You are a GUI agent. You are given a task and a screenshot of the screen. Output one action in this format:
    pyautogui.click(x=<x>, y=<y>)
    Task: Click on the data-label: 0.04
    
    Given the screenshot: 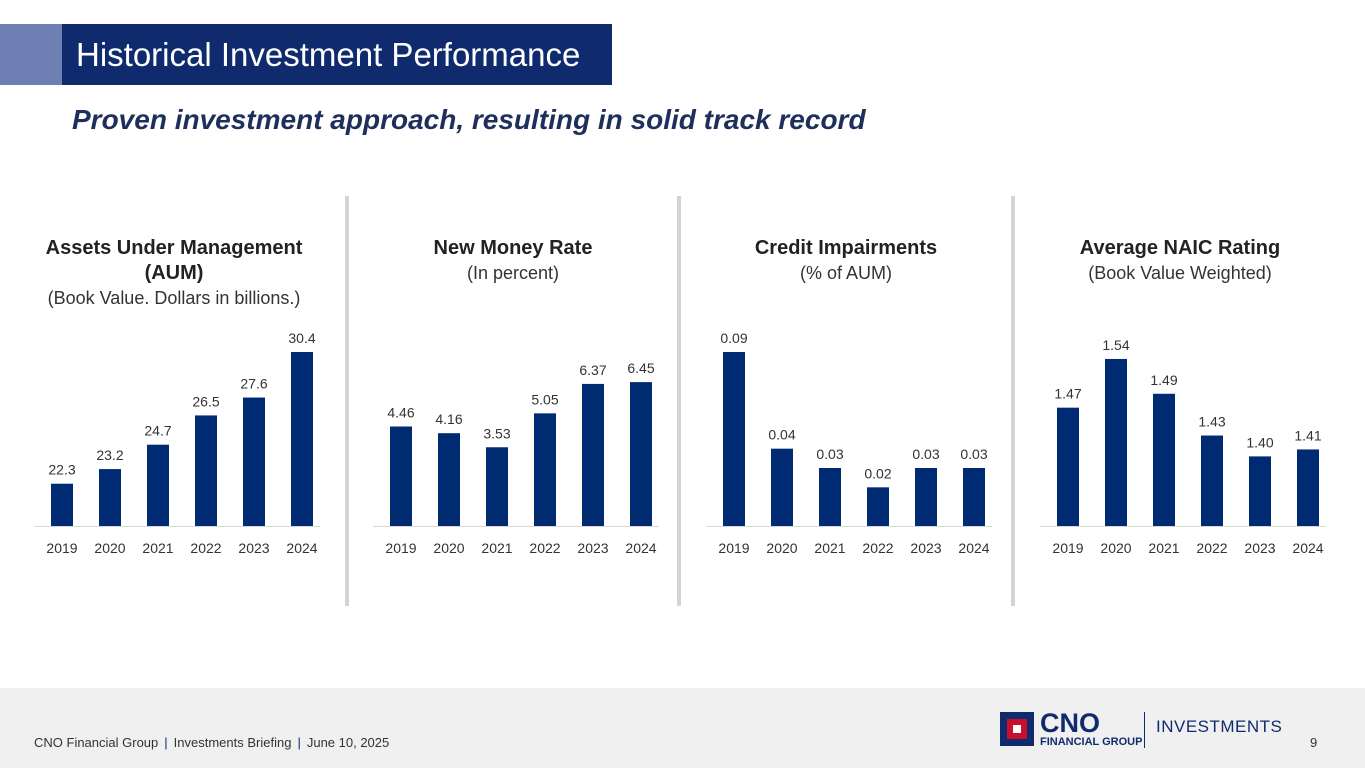 What is the action you would take?
    pyautogui.click(x=781, y=435)
    